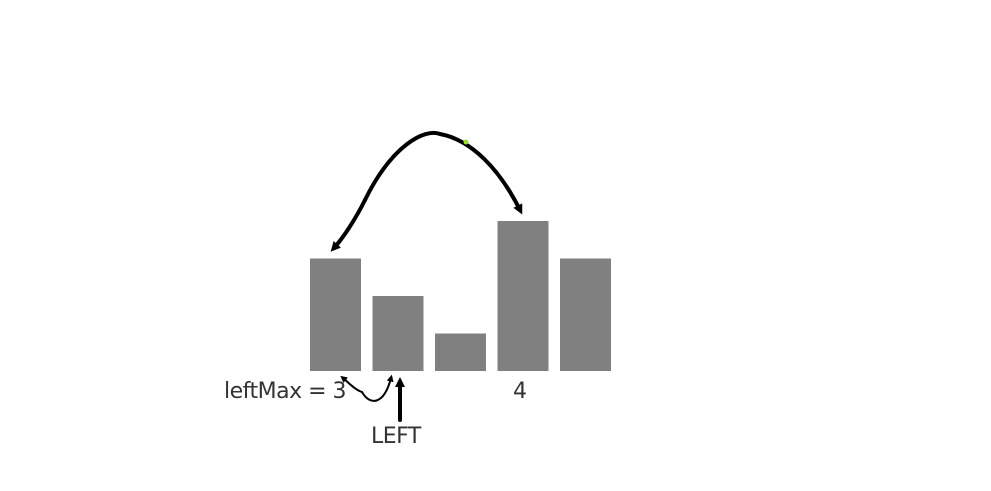  Describe the element at coordinates (466, 142) in the screenshot. I see `highlight-dot` at that location.